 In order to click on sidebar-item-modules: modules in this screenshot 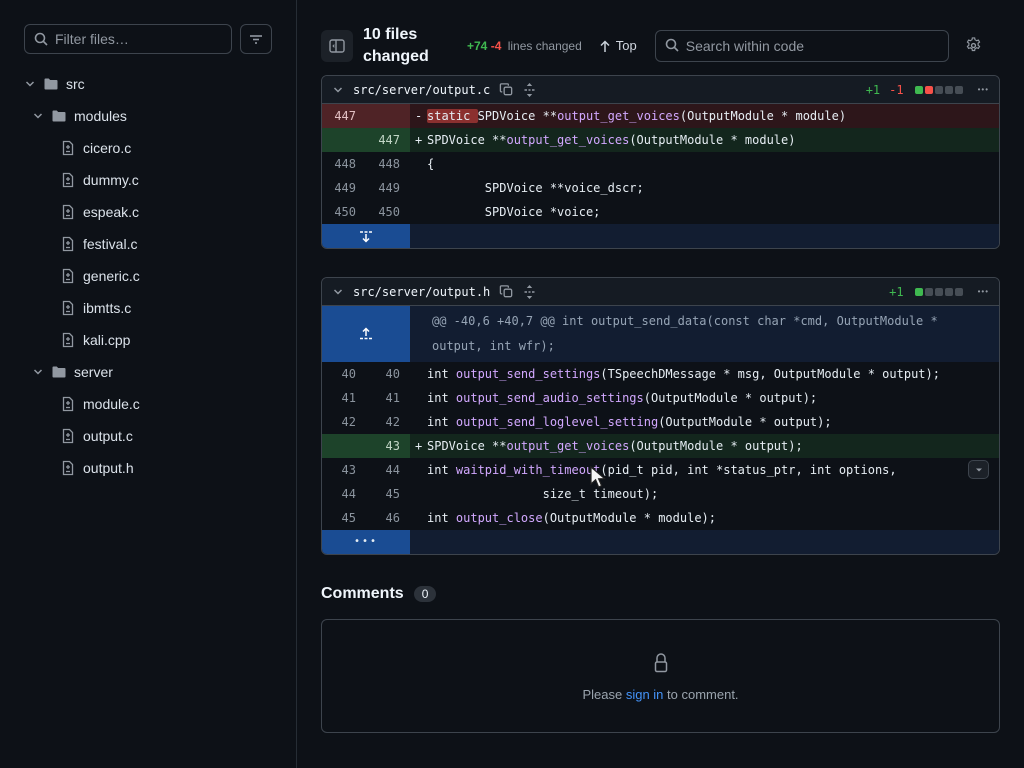, I will do `click(148, 116)`.